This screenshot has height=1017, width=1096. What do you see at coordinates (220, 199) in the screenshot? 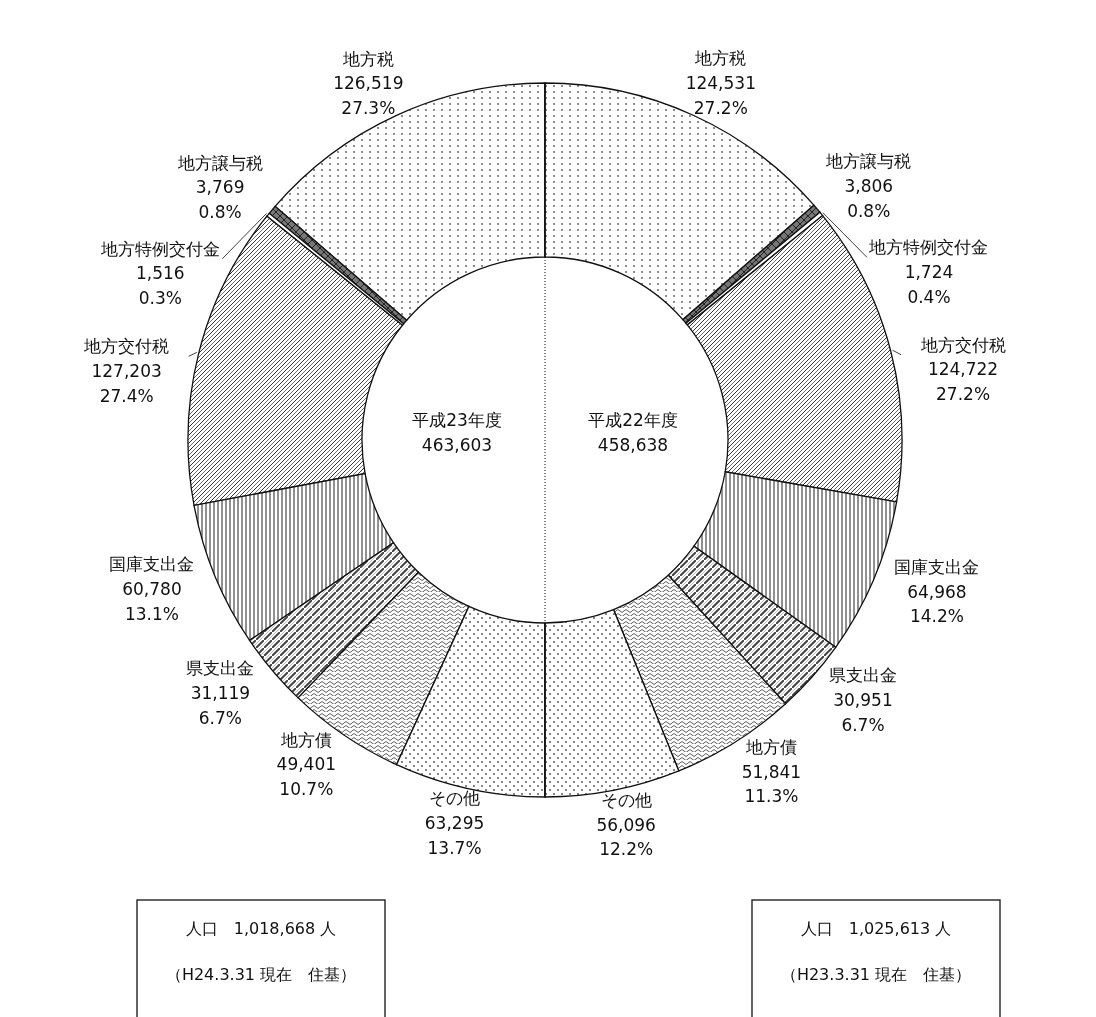
I see `data-label: 3,769 0.8%` at bounding box center [220, 199].